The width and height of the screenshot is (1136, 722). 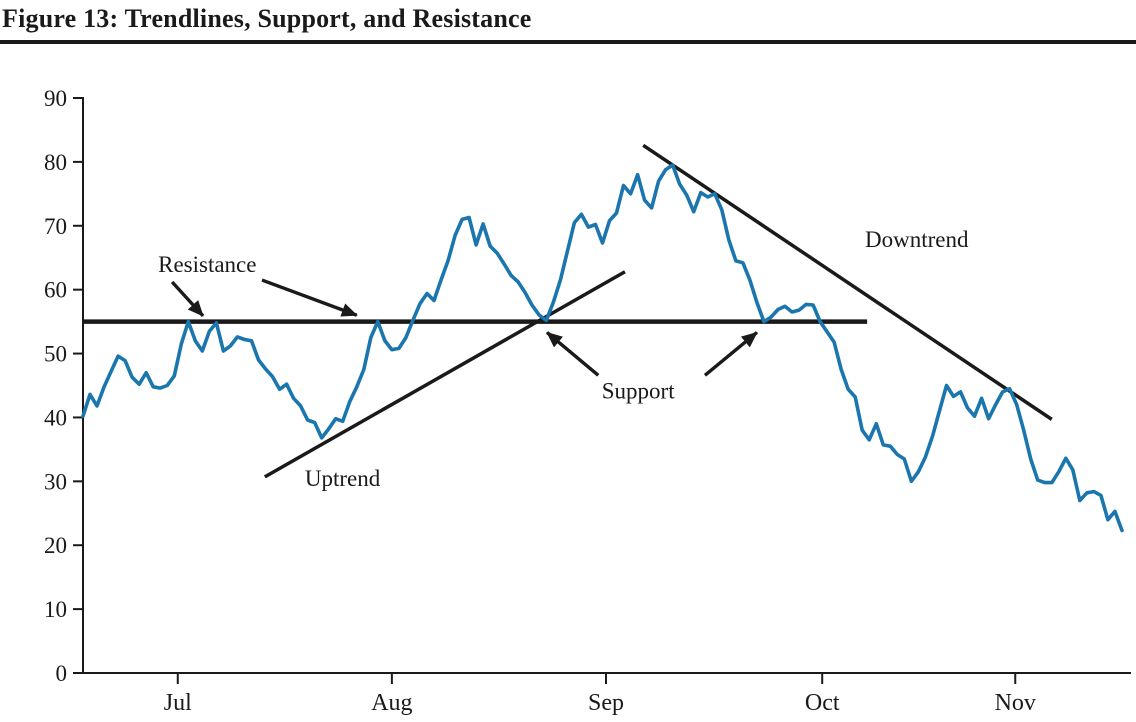 What do you see at coordinates (343, 478) in the screenshot?
I see `uptrend-label: Uptrend` at bounding box center [343, 478].